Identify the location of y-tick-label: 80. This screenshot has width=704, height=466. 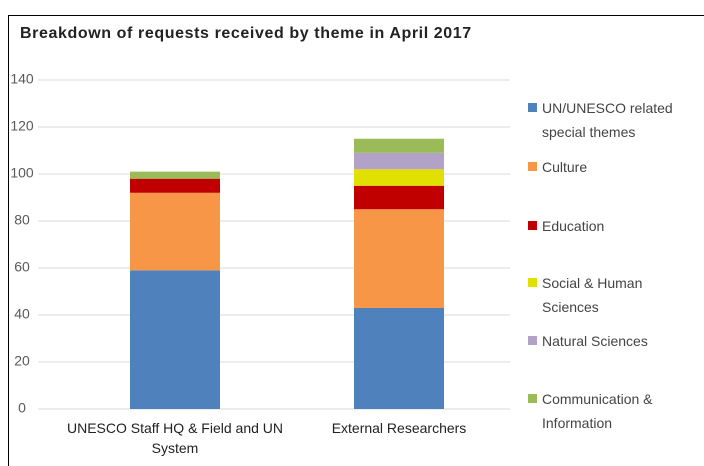
(22, 220).